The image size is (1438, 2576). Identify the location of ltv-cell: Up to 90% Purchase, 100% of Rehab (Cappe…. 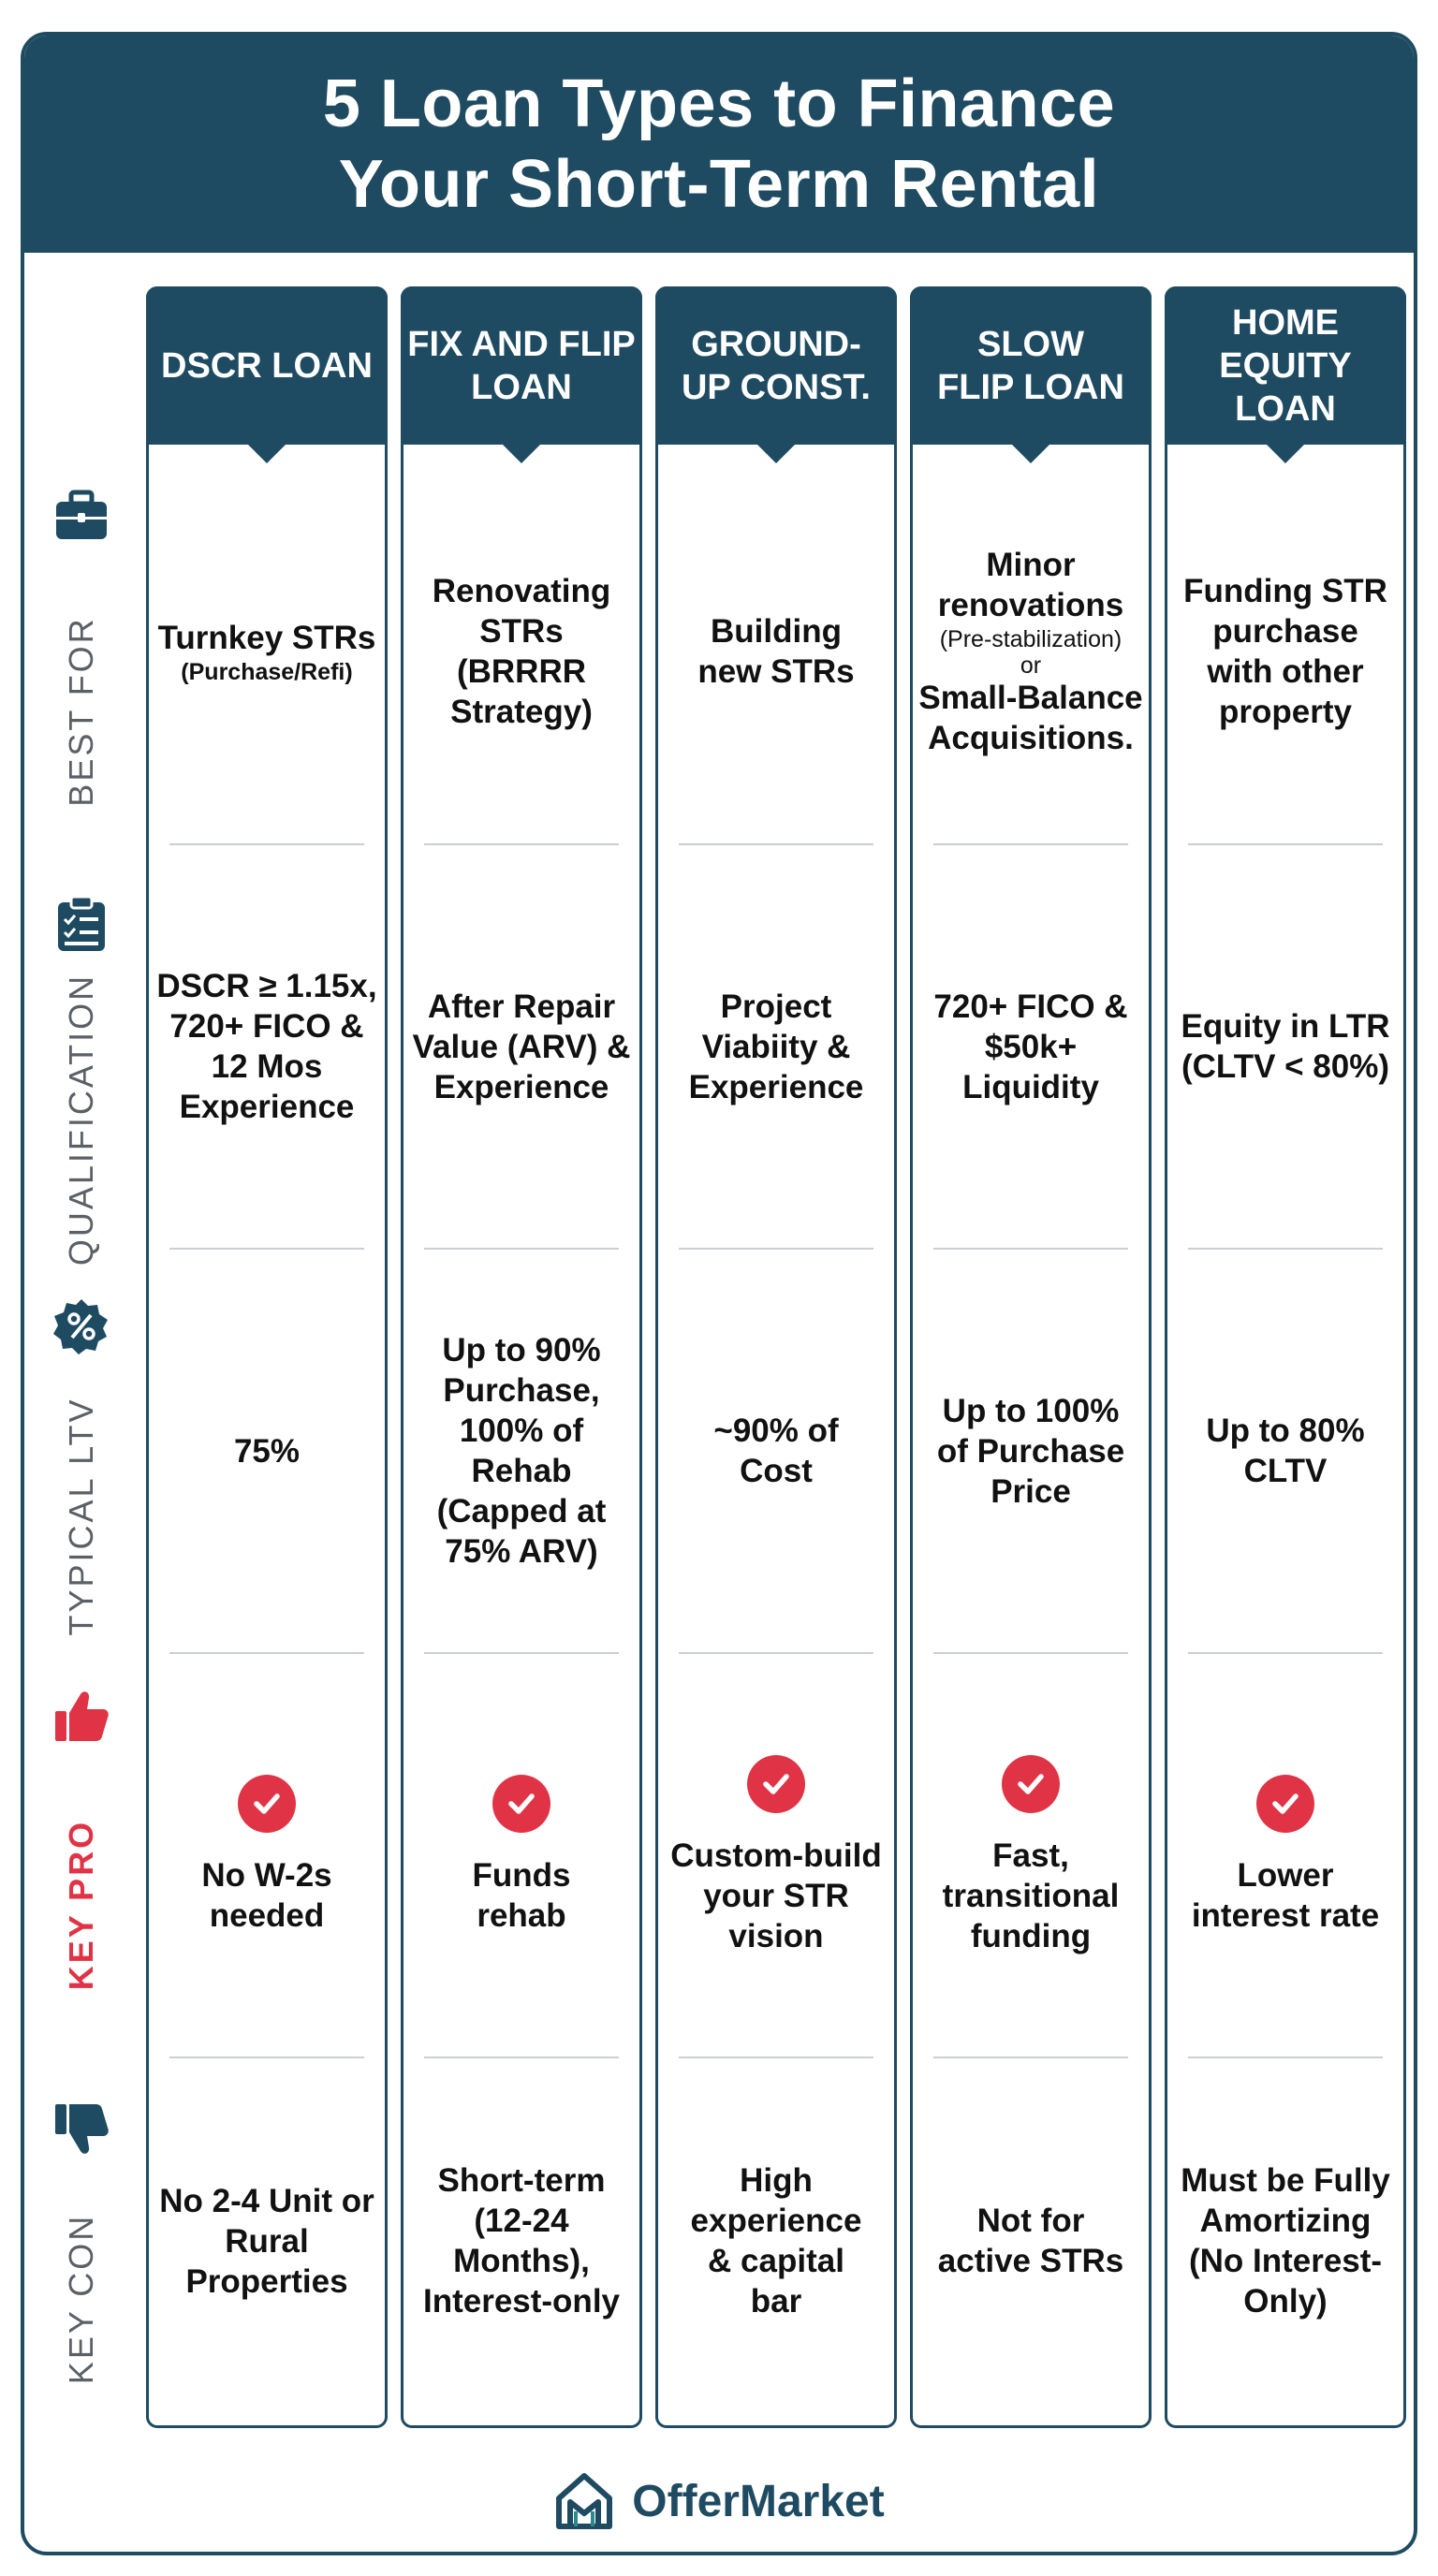
(521, 1451).